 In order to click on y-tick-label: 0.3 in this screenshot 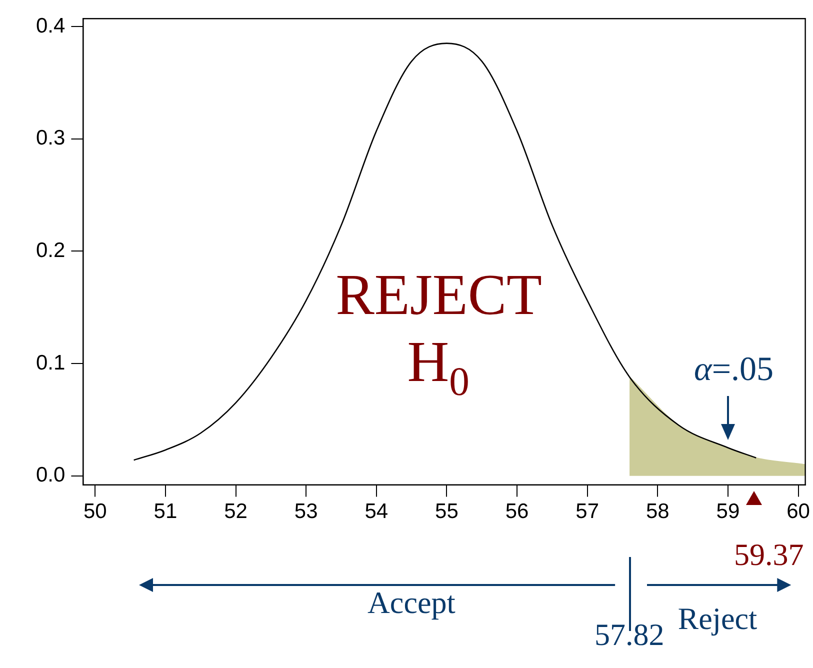, I will do `click(51, 138)`.